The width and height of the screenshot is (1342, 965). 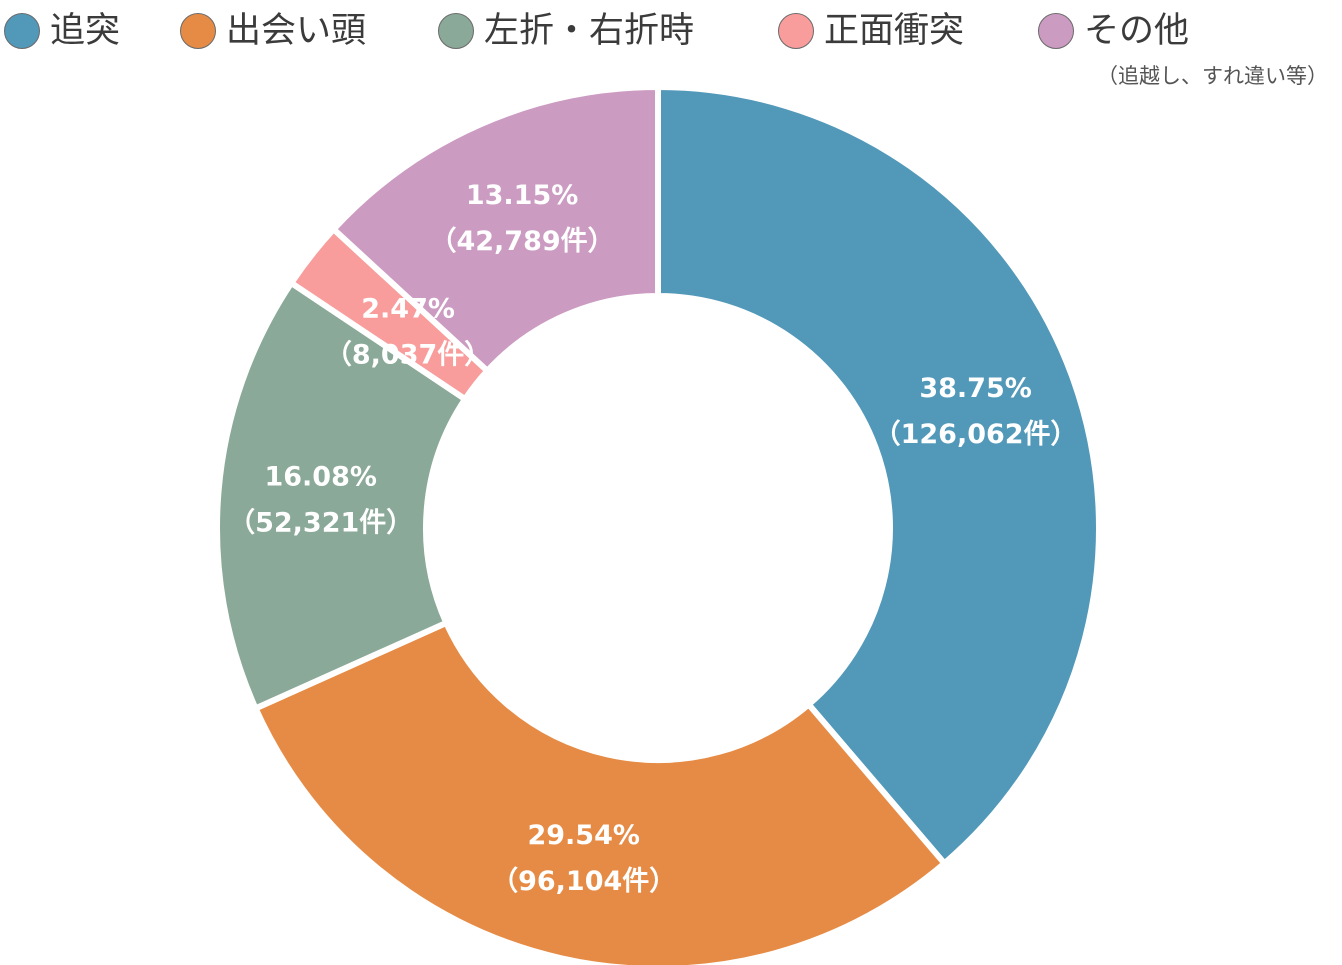 What do you see at coordinates (296, 31) in the screenshot?
I see `legend-label-crossing: 出会い頭` at bounding box center [296, 31].